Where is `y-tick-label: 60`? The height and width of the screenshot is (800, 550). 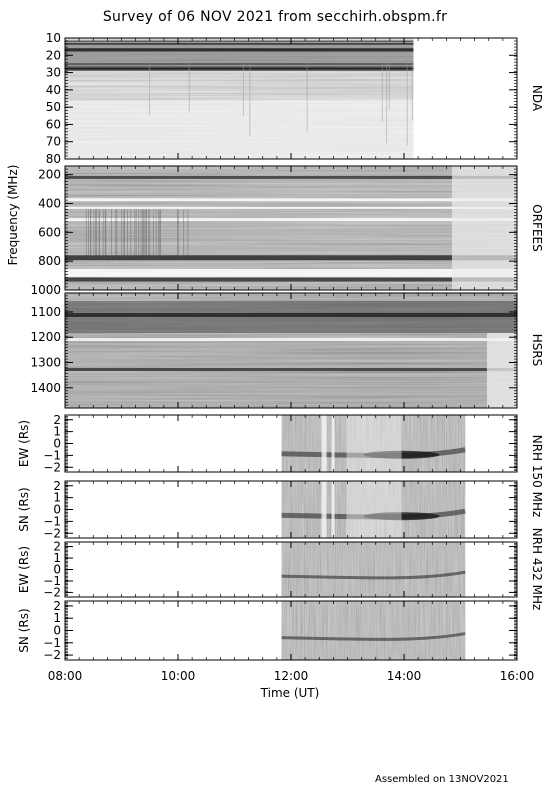
y-tick-label: 60 is located at coordinates (53, 124).